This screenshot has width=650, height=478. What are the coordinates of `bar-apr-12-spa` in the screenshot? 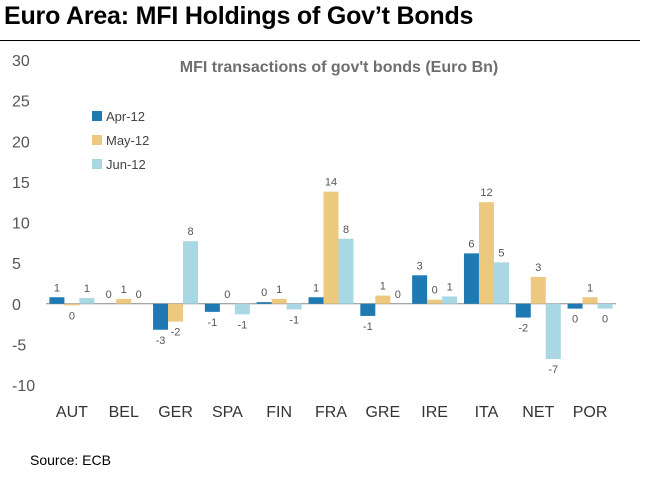 It's located at (212, 307).